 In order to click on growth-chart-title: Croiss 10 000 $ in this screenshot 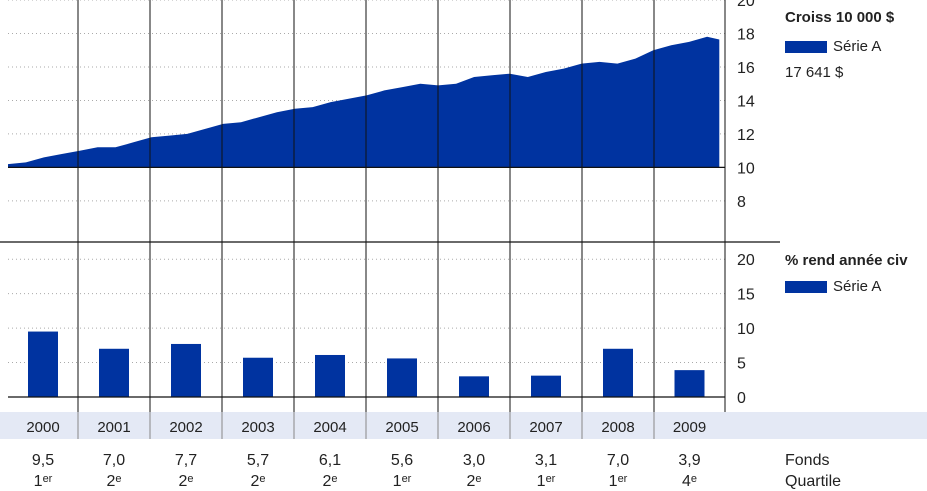, I will do `click(840, 17)`.